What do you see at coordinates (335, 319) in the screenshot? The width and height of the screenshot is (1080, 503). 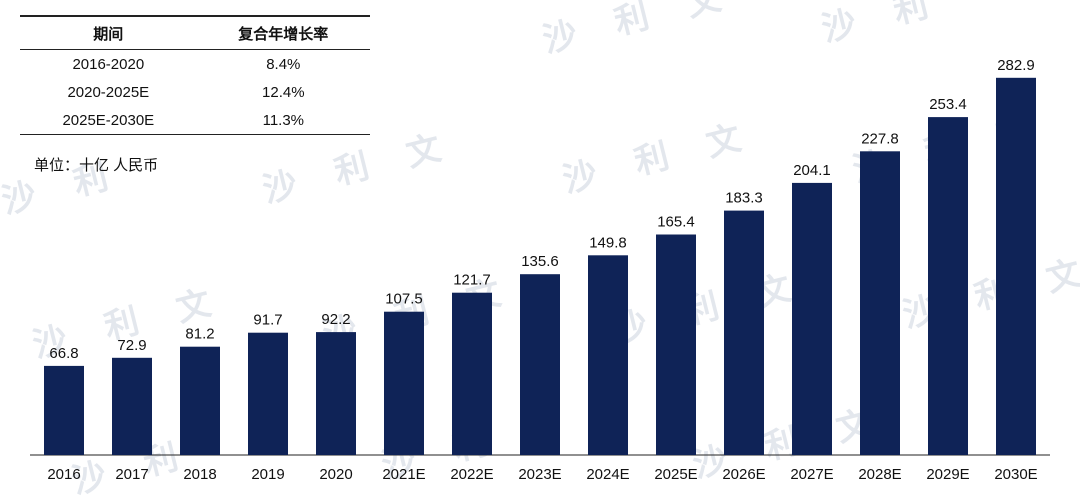 I see `data-label: 92.2` at bounding box center [335, 319].